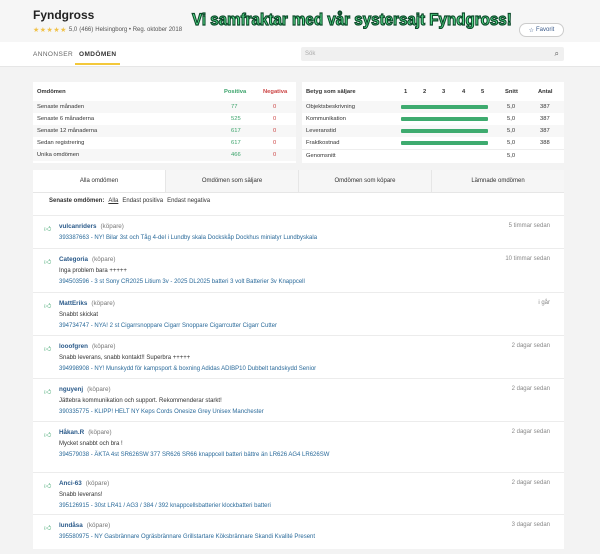  I want to click on review-text: Mycket snabbt och bra !, so click(91, 444).